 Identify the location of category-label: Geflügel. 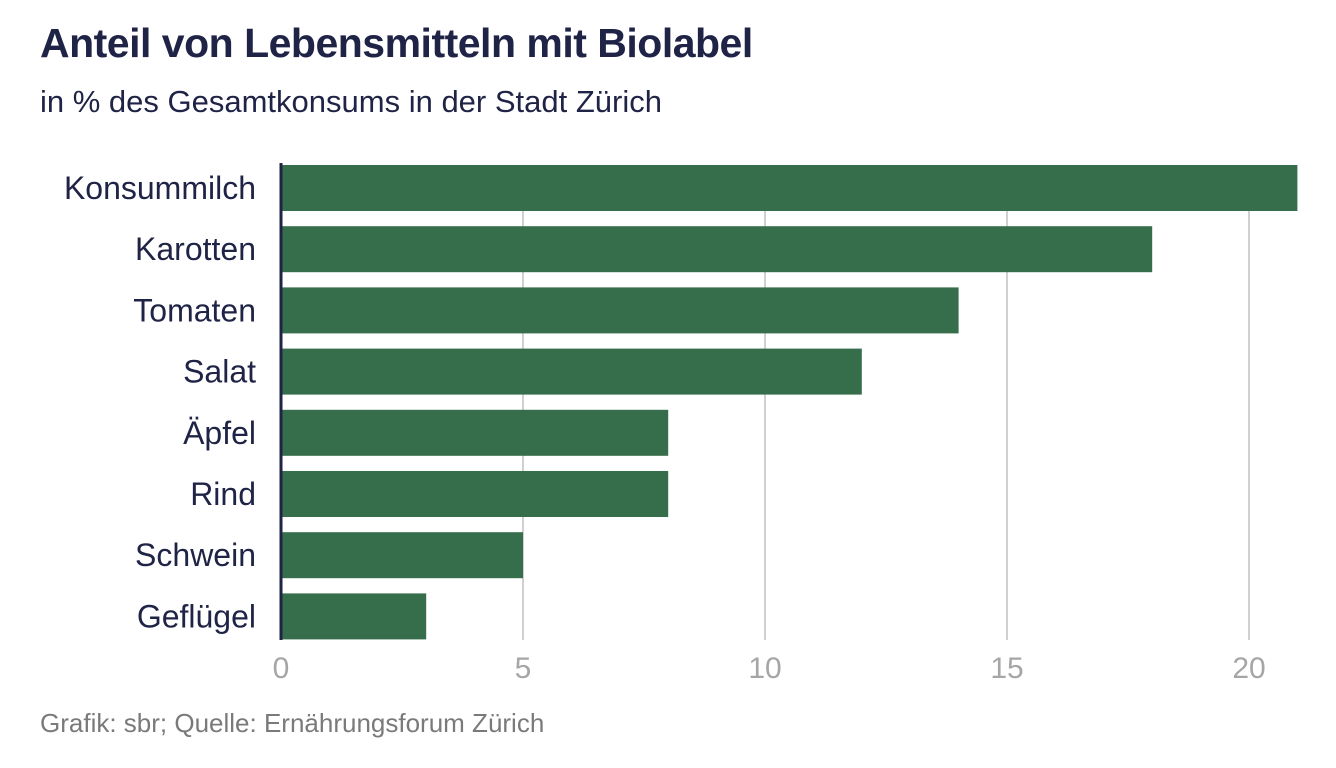
(196, 616).